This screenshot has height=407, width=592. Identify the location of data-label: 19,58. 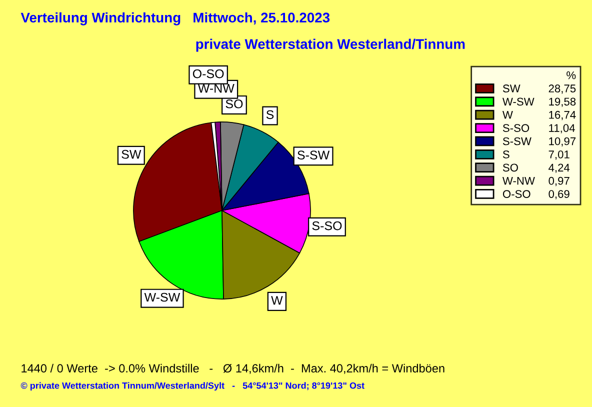
(562, 102).